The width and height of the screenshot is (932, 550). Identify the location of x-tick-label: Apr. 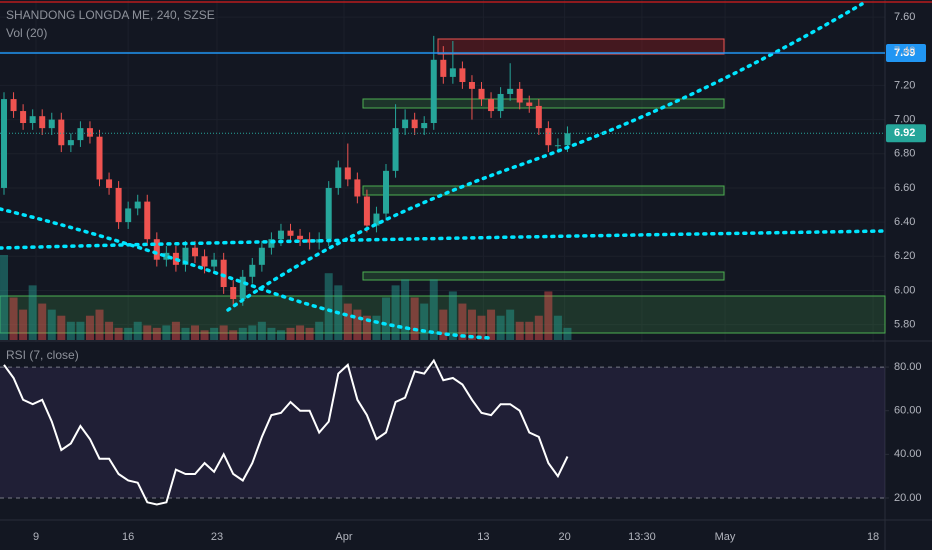
(343, 537).